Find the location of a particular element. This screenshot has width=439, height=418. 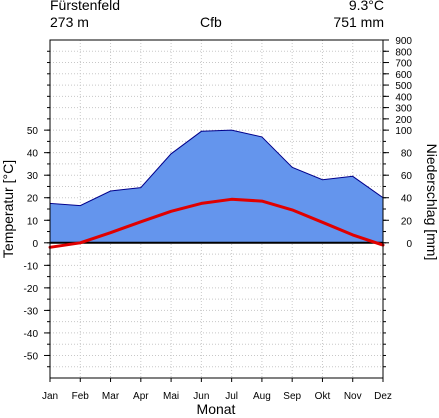

precipitation-tick-label: 700 is located at coordinates (403, 64).